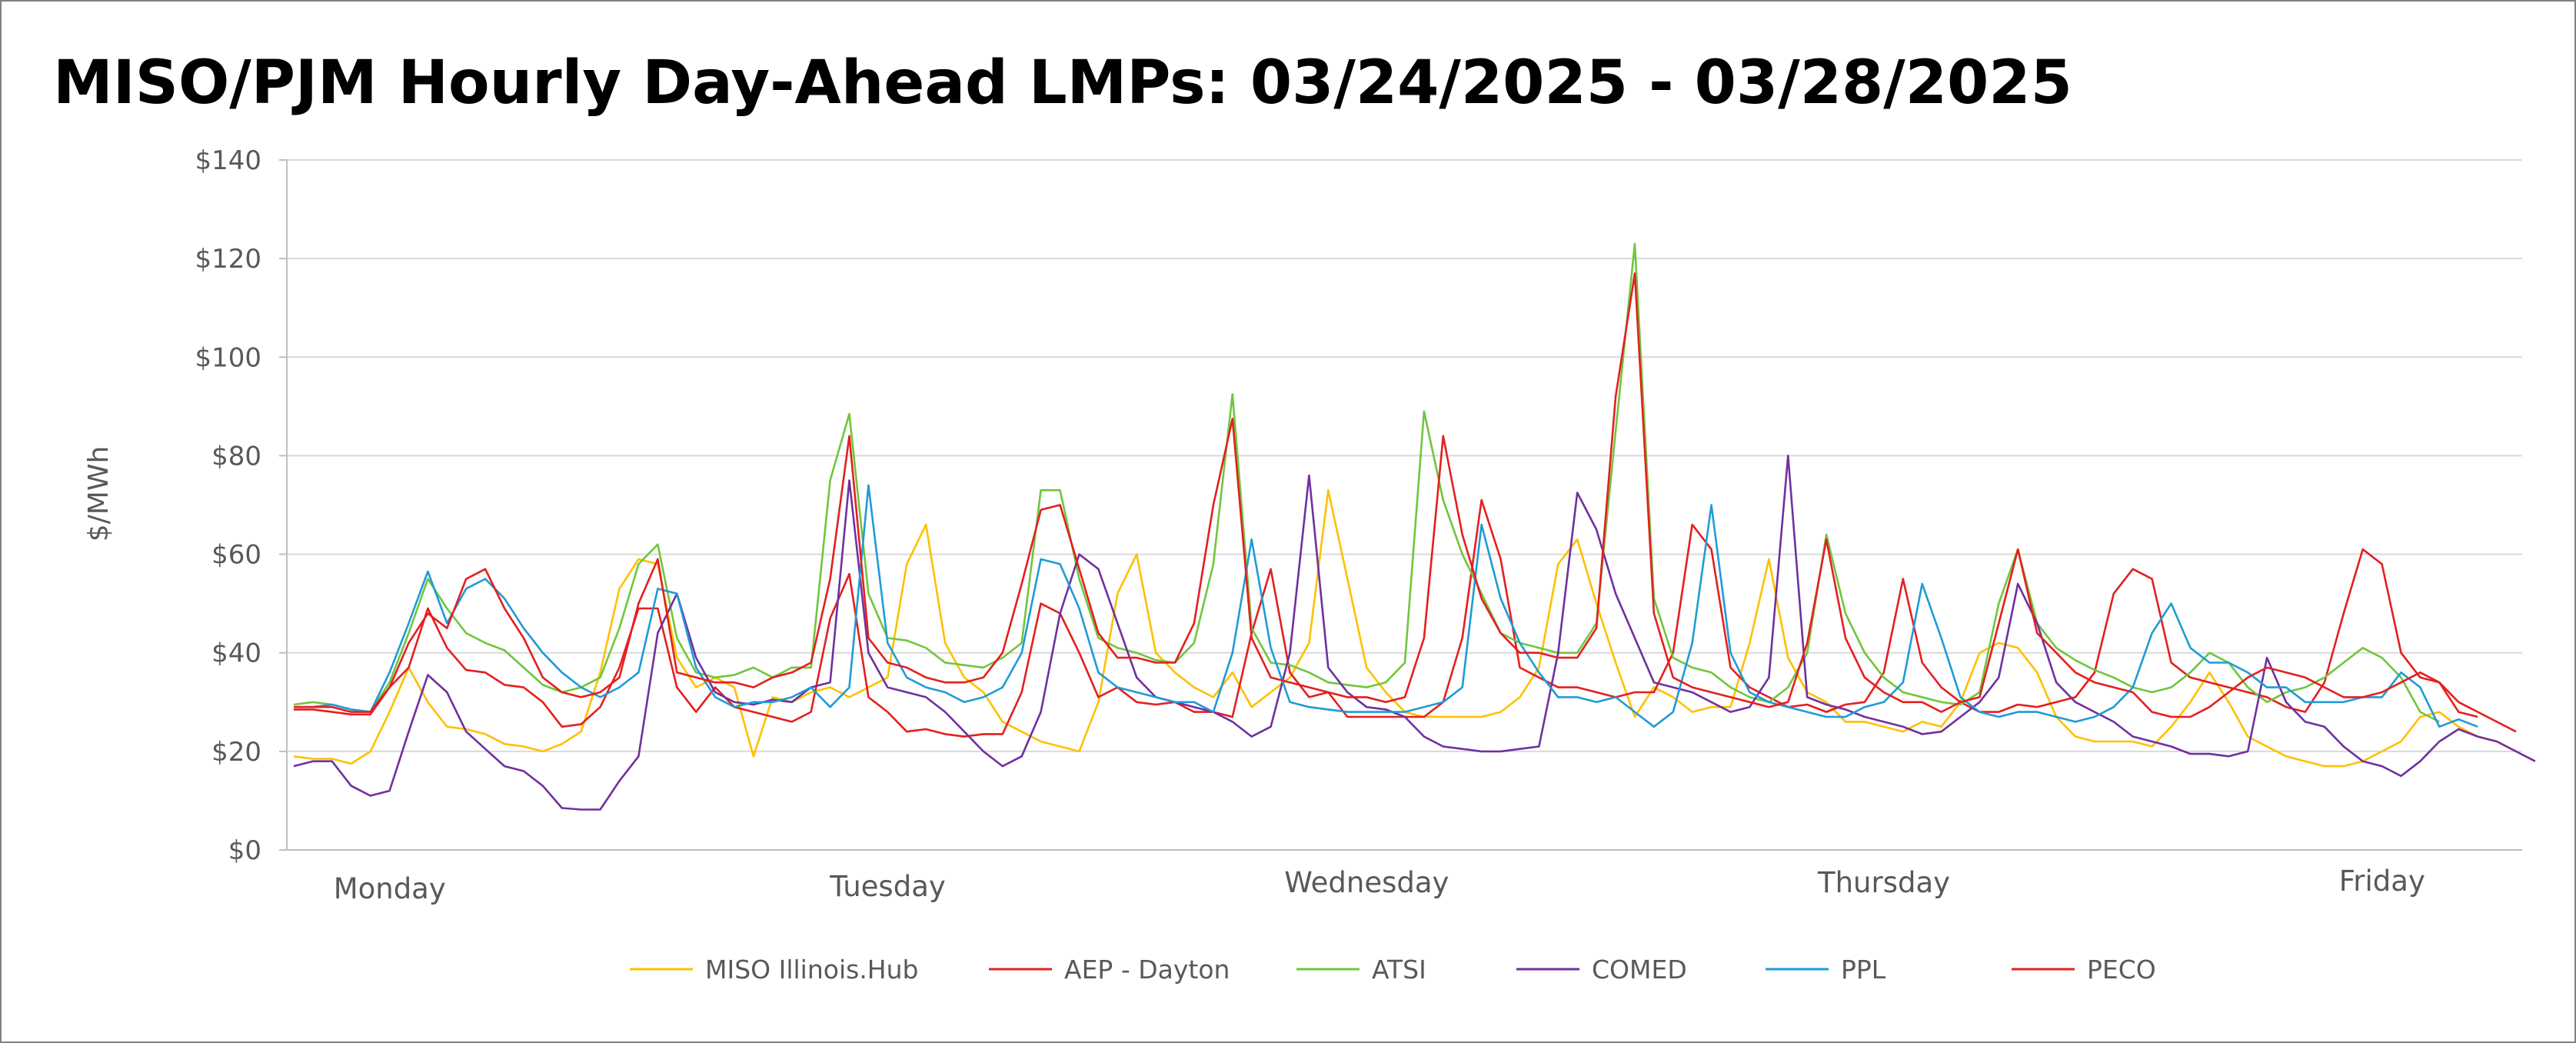 This screenshot has width=2576, height=1043. I want to click on y-tick-label: $80, so click(236, 456).